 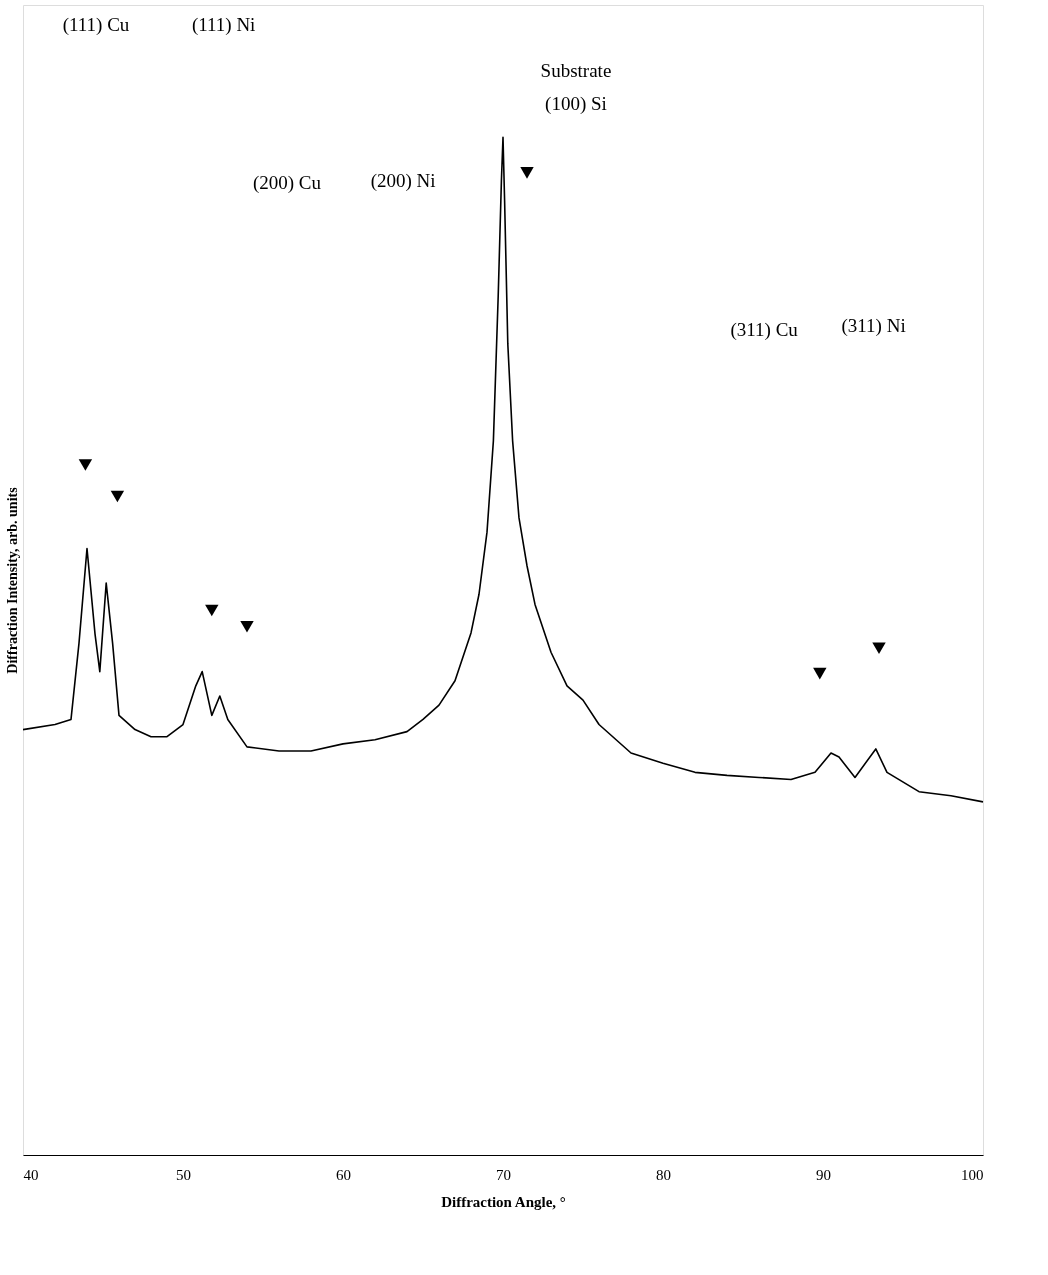 I want to click on annotation: (311) Cu, so click(x=764, y=330).